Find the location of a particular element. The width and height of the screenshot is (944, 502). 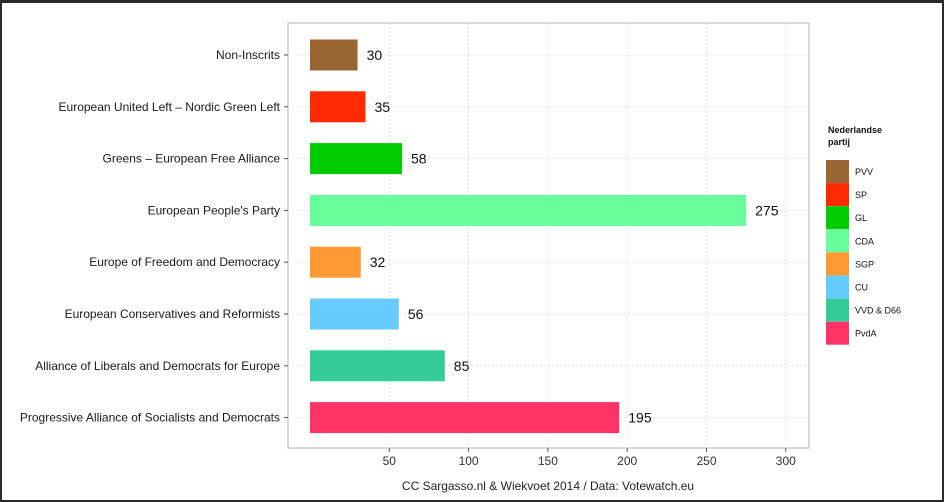

x-tick-label: 150 is located at coordinates (548, 461).